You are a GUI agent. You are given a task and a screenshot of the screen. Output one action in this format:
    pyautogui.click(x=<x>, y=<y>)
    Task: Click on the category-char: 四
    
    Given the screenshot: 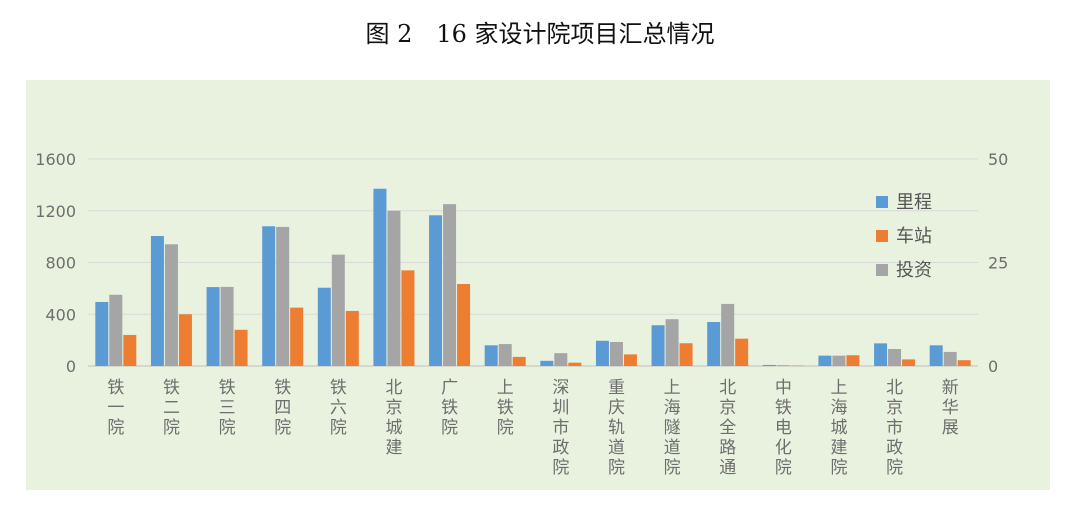 What is the action you would take?
    pyautogui.click(x=282, y=408)
    